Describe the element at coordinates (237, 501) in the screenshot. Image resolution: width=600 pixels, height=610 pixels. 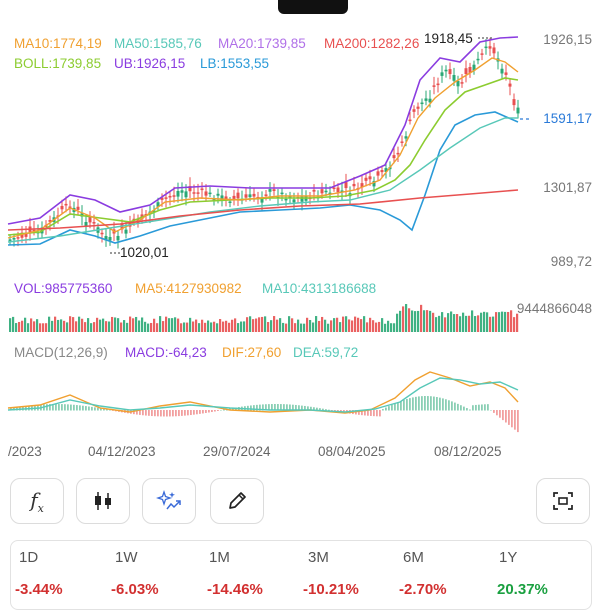
I see `draw-tool-button` at that location.